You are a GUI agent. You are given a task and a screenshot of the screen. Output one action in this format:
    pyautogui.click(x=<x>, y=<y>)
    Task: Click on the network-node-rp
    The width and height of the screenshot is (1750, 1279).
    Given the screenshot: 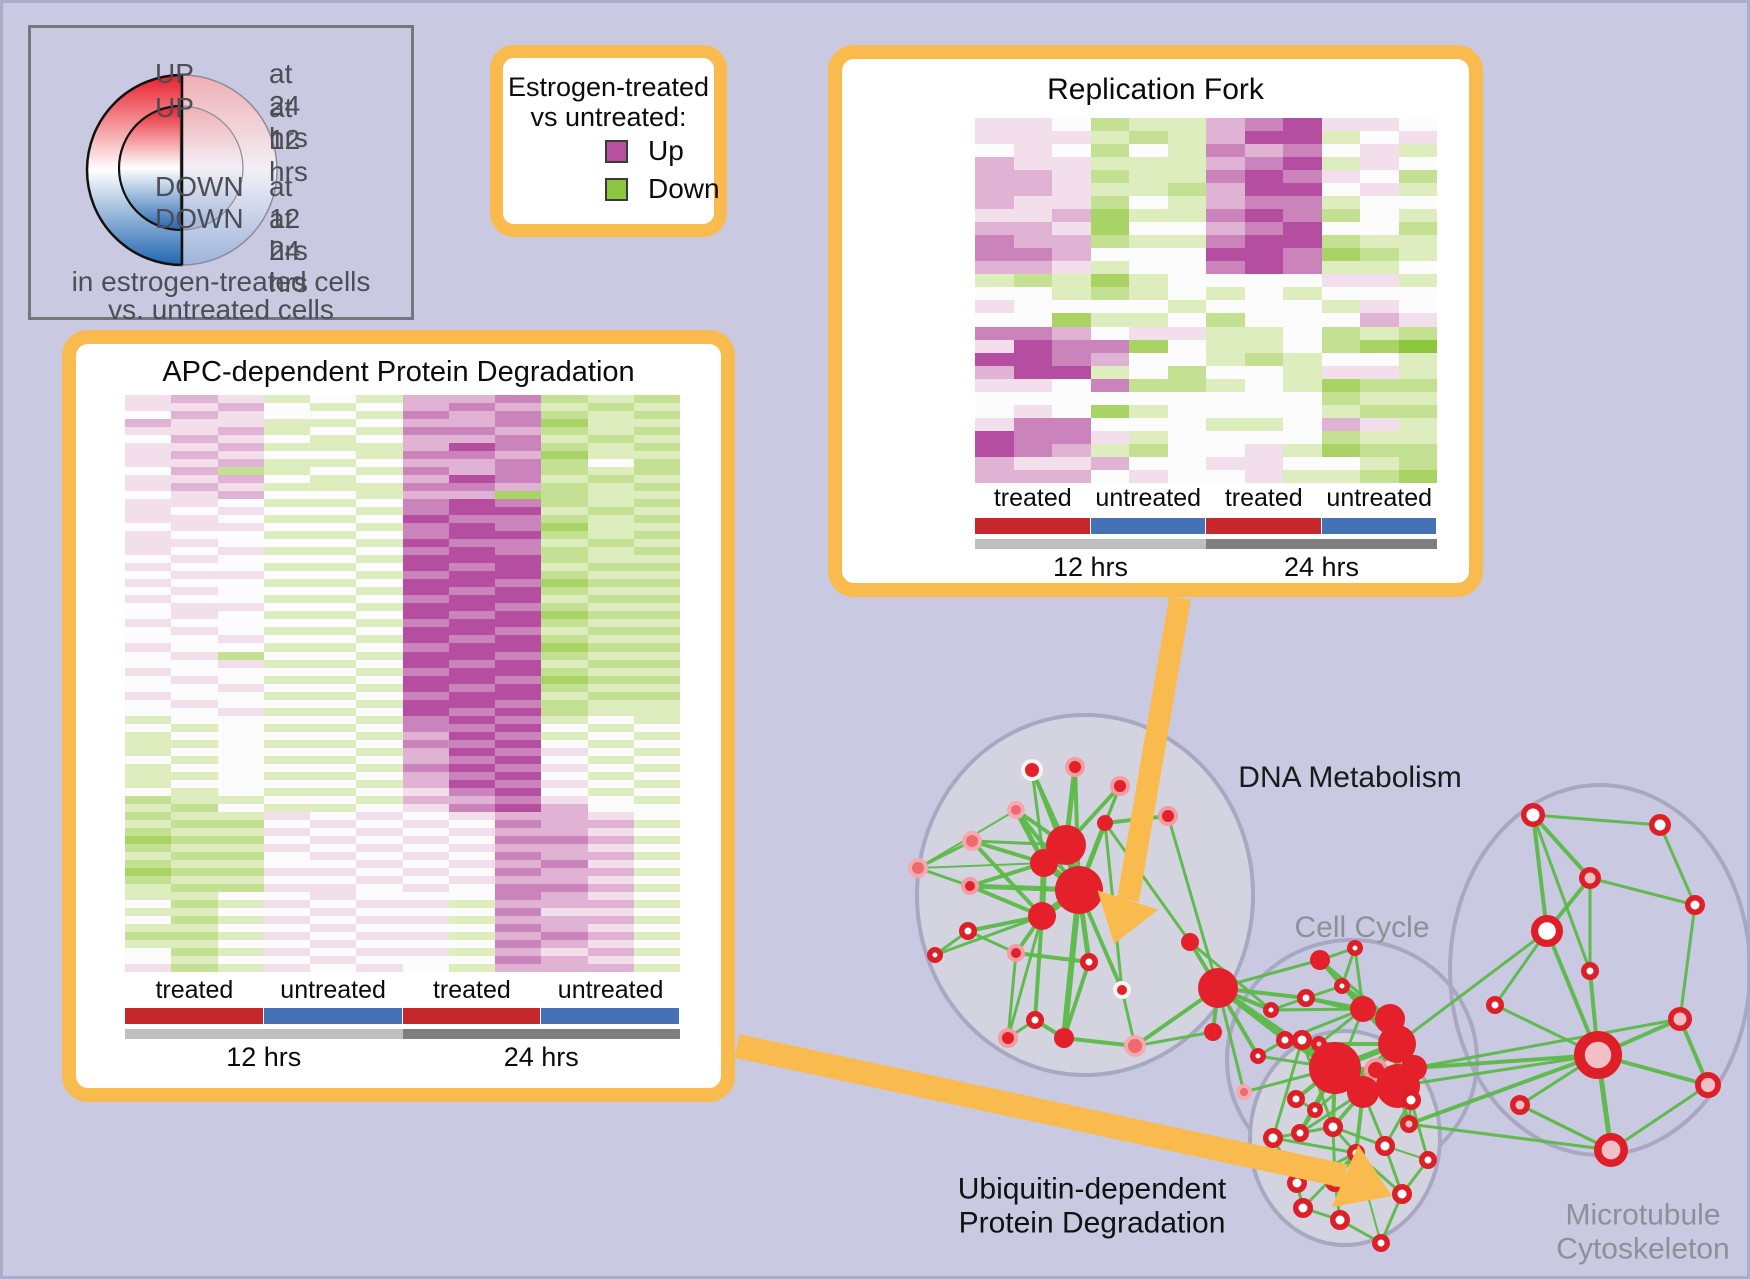 What is the action you would take?
    pyautogui.click(x=1168, y=816)
    